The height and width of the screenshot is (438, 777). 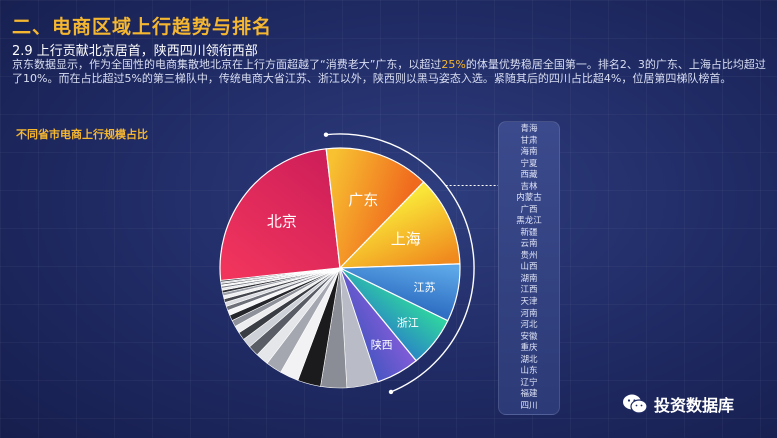 I want to click on watermark: 投资数据库, so click(x=678, y=404).